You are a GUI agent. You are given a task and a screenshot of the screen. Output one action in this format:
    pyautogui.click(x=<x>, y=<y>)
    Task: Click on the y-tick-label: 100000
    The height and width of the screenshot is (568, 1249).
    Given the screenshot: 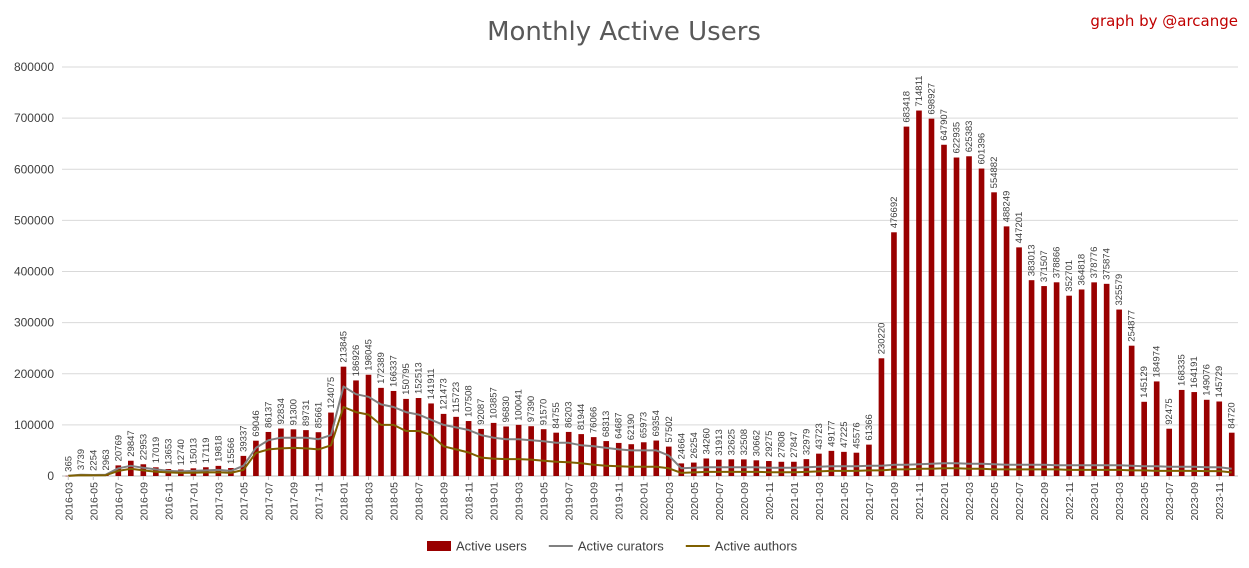 What is the action you would take?
    pyautogui.click(x=34, y=425)
    